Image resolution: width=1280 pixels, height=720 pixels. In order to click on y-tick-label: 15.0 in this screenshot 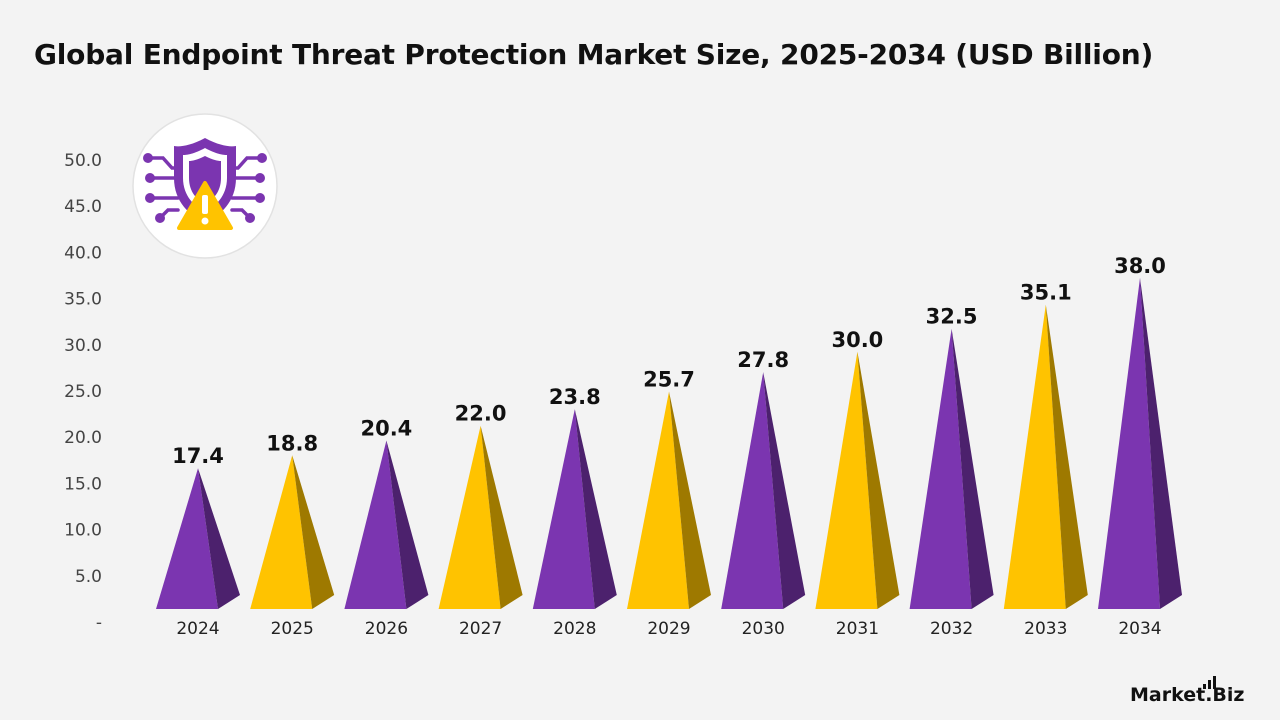, I will do `click(83, 484)`.